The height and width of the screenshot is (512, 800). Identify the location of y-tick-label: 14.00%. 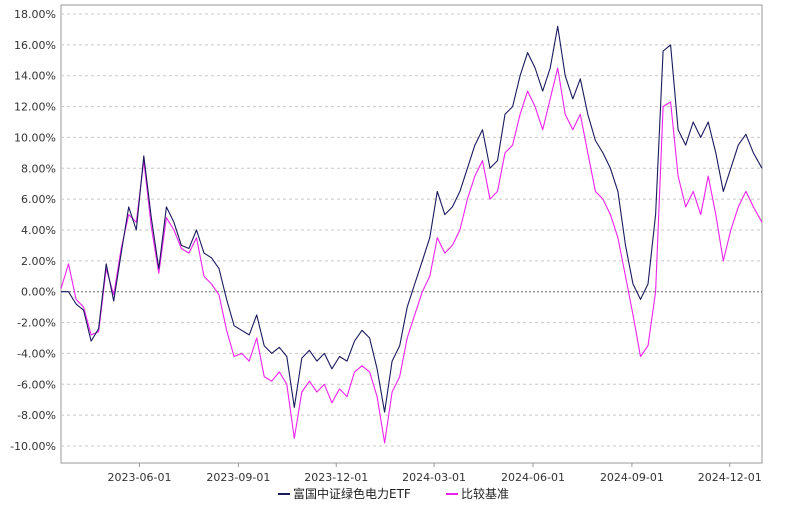
(35, 76).